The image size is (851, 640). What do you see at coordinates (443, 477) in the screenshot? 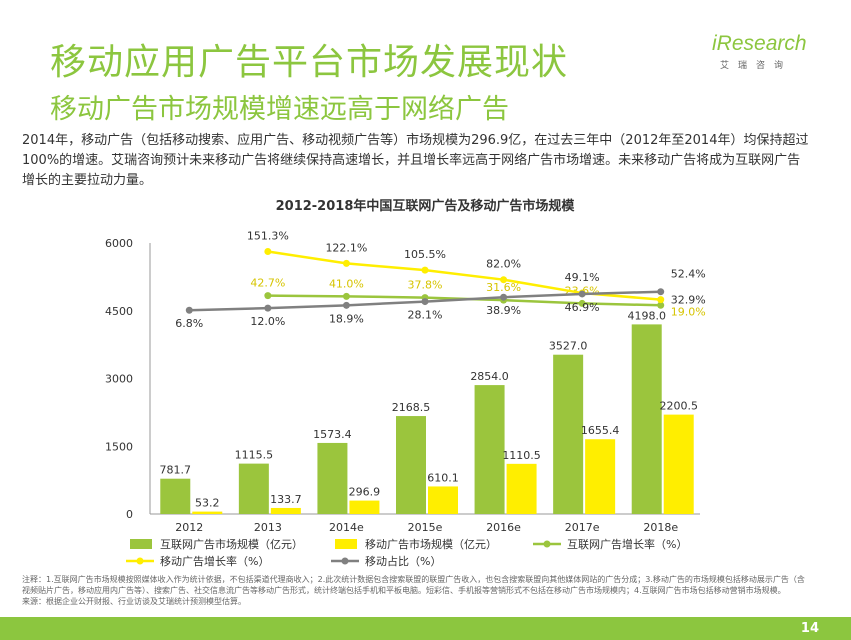
I see `bar-value-label: 610.1` at bounding box center [443, 477].